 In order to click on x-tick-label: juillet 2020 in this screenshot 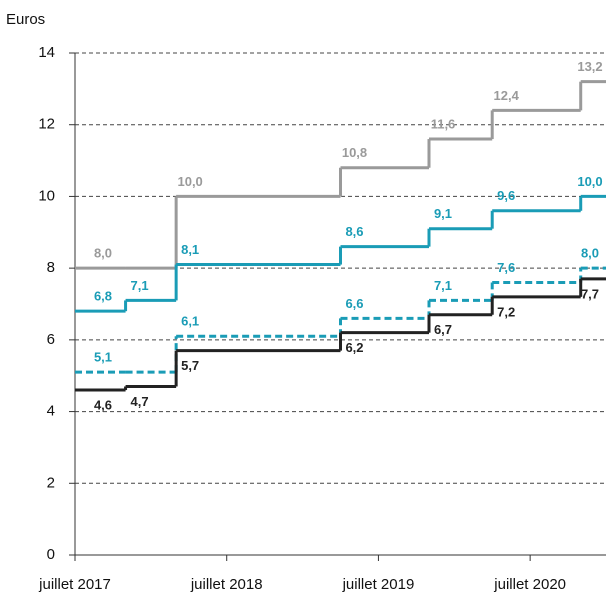, I will do `click(529, 584)`.